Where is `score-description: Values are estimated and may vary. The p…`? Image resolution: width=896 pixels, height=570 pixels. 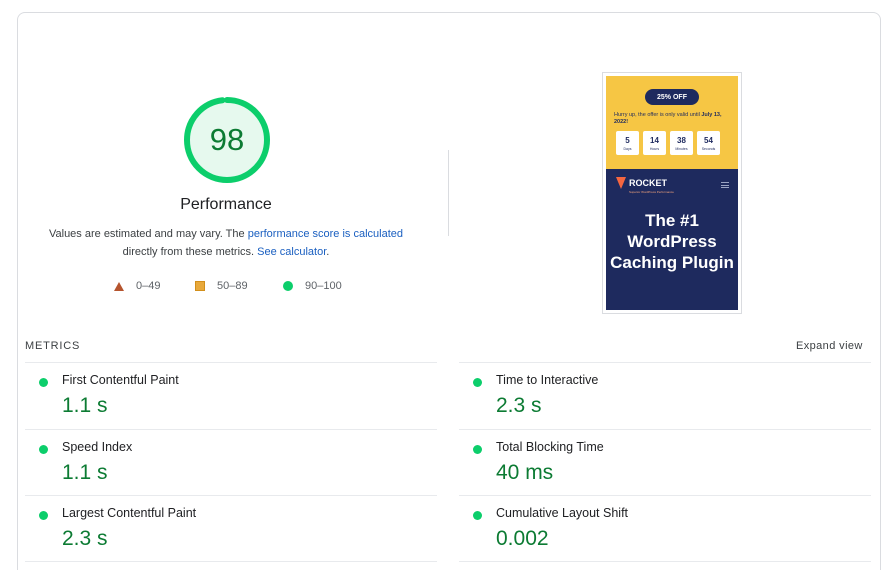
score-description: Values are estimated and may vary. The p… is located at coordinates (226, 243).